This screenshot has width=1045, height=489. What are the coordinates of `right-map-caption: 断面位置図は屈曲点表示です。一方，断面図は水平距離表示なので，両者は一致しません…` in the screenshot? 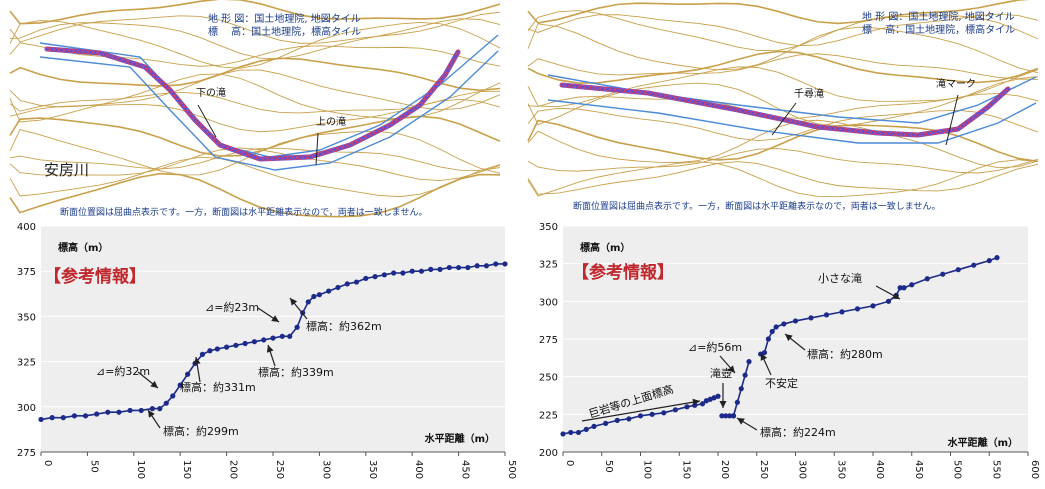 It's located at (757, 207).